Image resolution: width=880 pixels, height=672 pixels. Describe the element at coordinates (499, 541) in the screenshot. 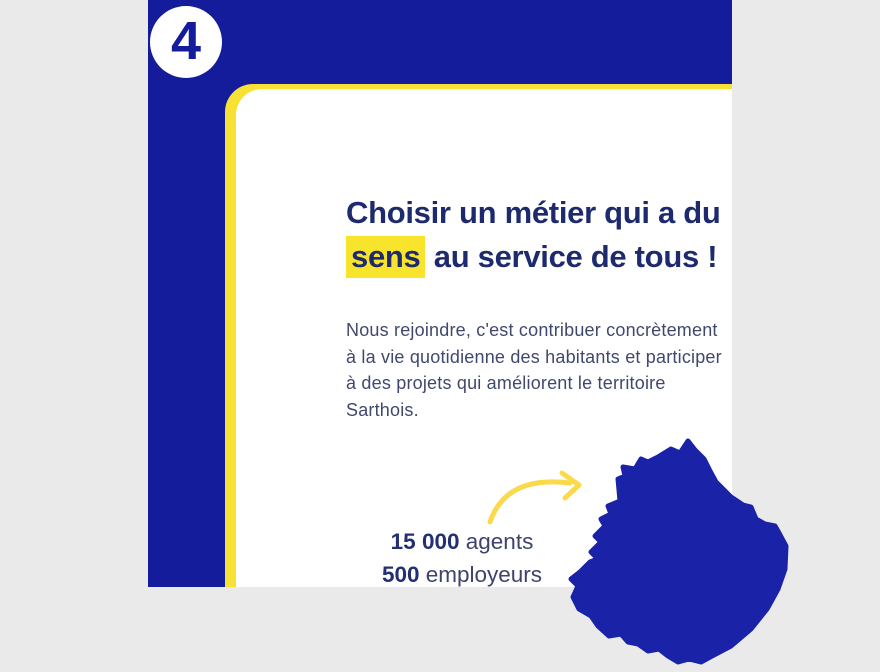

I see `stat-agents-label: agents` at that location.